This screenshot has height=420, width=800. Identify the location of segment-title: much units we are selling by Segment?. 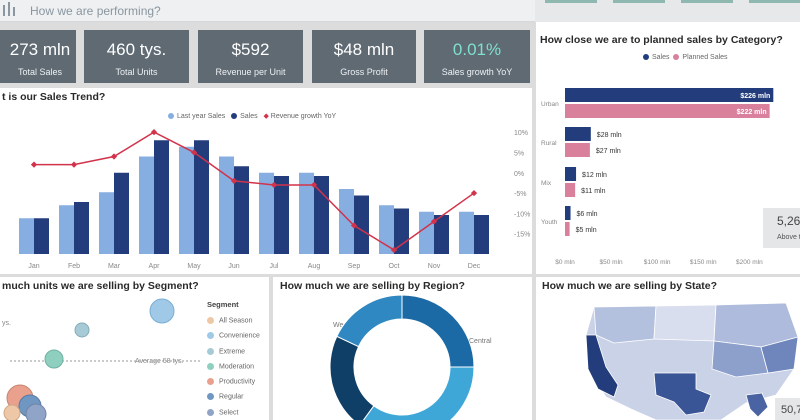
(100, 286).